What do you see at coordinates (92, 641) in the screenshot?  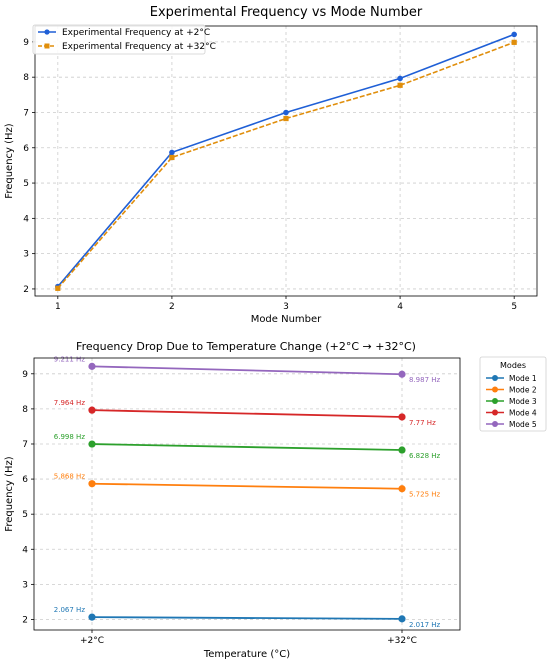 I see `chart2-xtick-label: +2°C` at bounding box center [92, 641].